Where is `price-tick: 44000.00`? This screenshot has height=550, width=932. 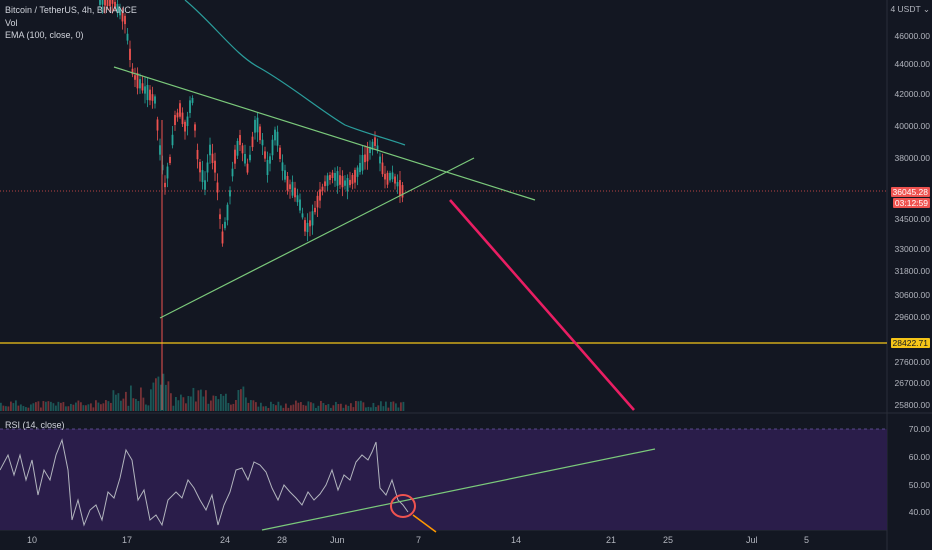
price-tick: 44000.00 is located at coordinates (912, 64).